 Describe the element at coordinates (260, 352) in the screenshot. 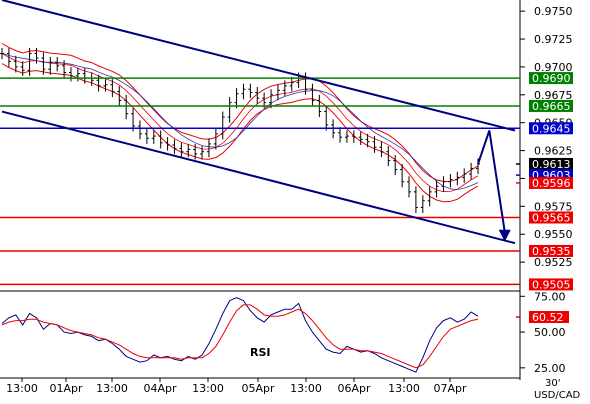

I see `rsi-title: RSI` at that location.